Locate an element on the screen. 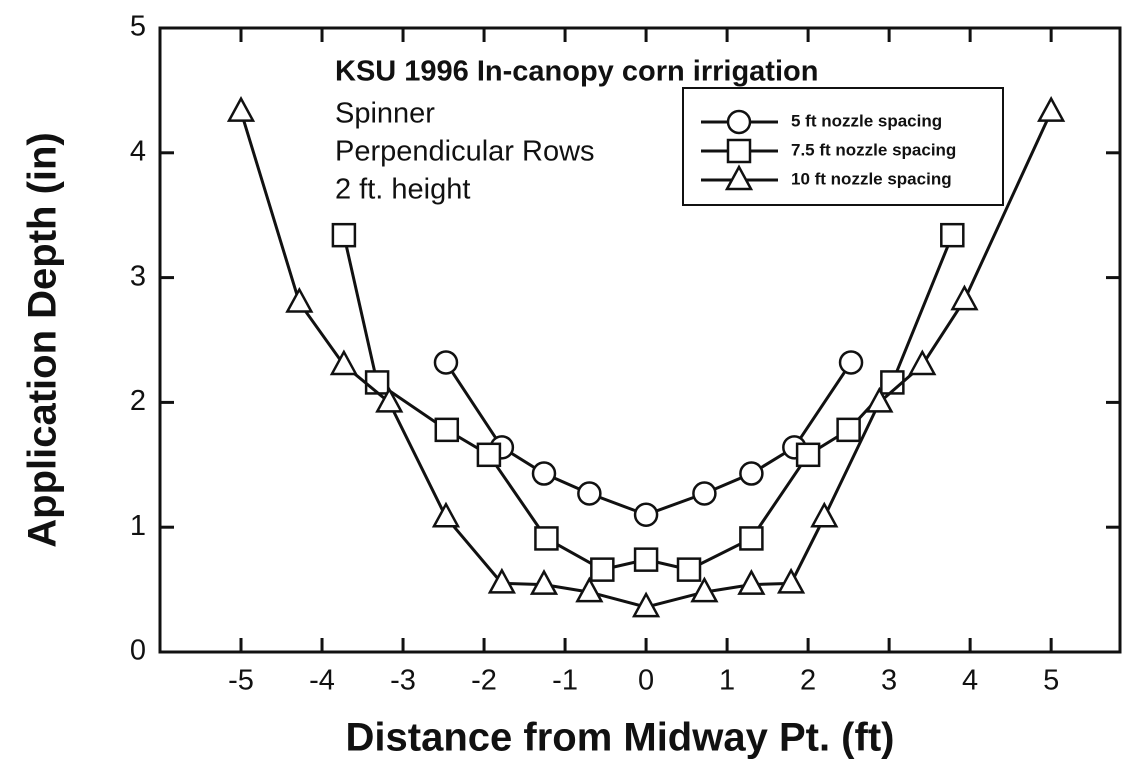 The height and width of the screenshot is (771, 1125). x-tick-label: -5 is located at coordinates (241, 681).